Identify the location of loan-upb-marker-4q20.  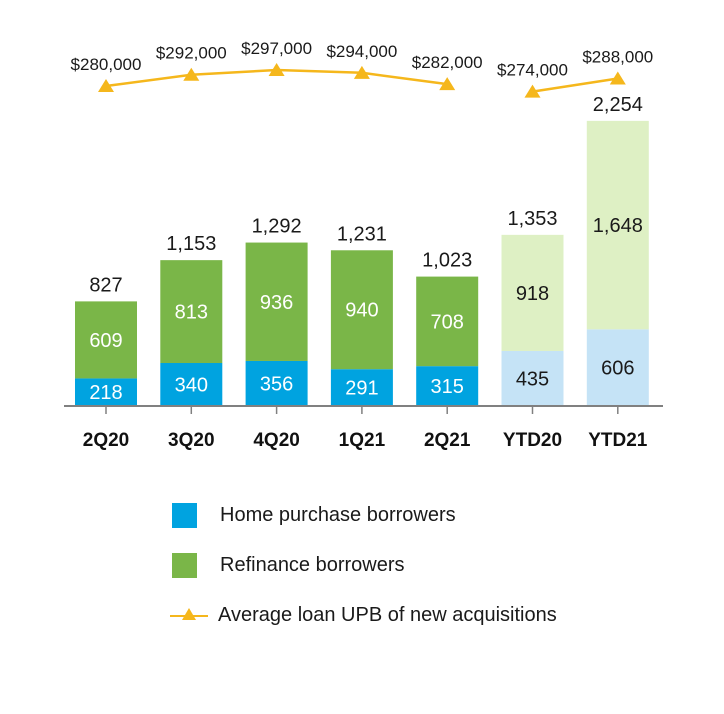
(276, 70).